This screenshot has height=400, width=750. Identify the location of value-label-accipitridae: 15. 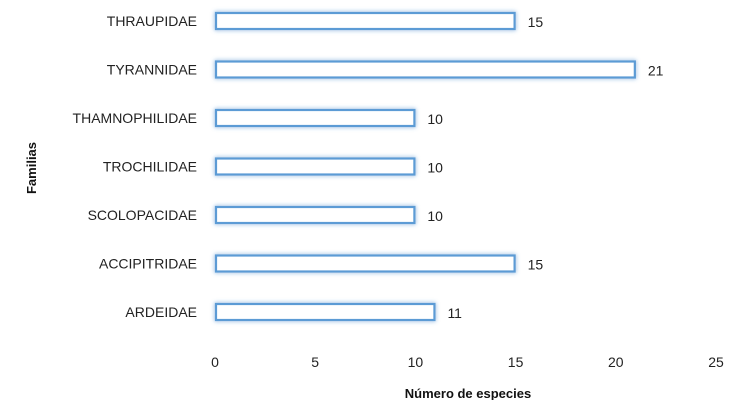
(536, 265).